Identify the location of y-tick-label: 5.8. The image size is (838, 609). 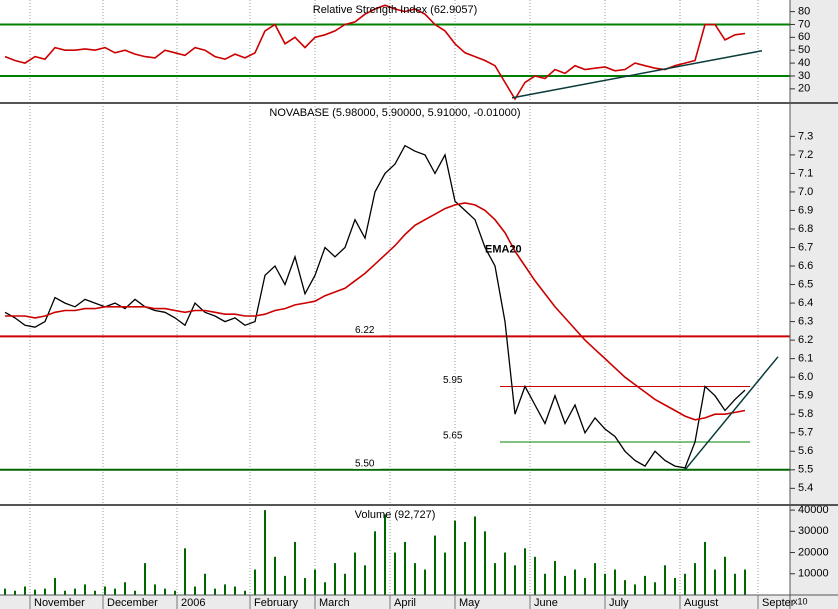
(805, 414).